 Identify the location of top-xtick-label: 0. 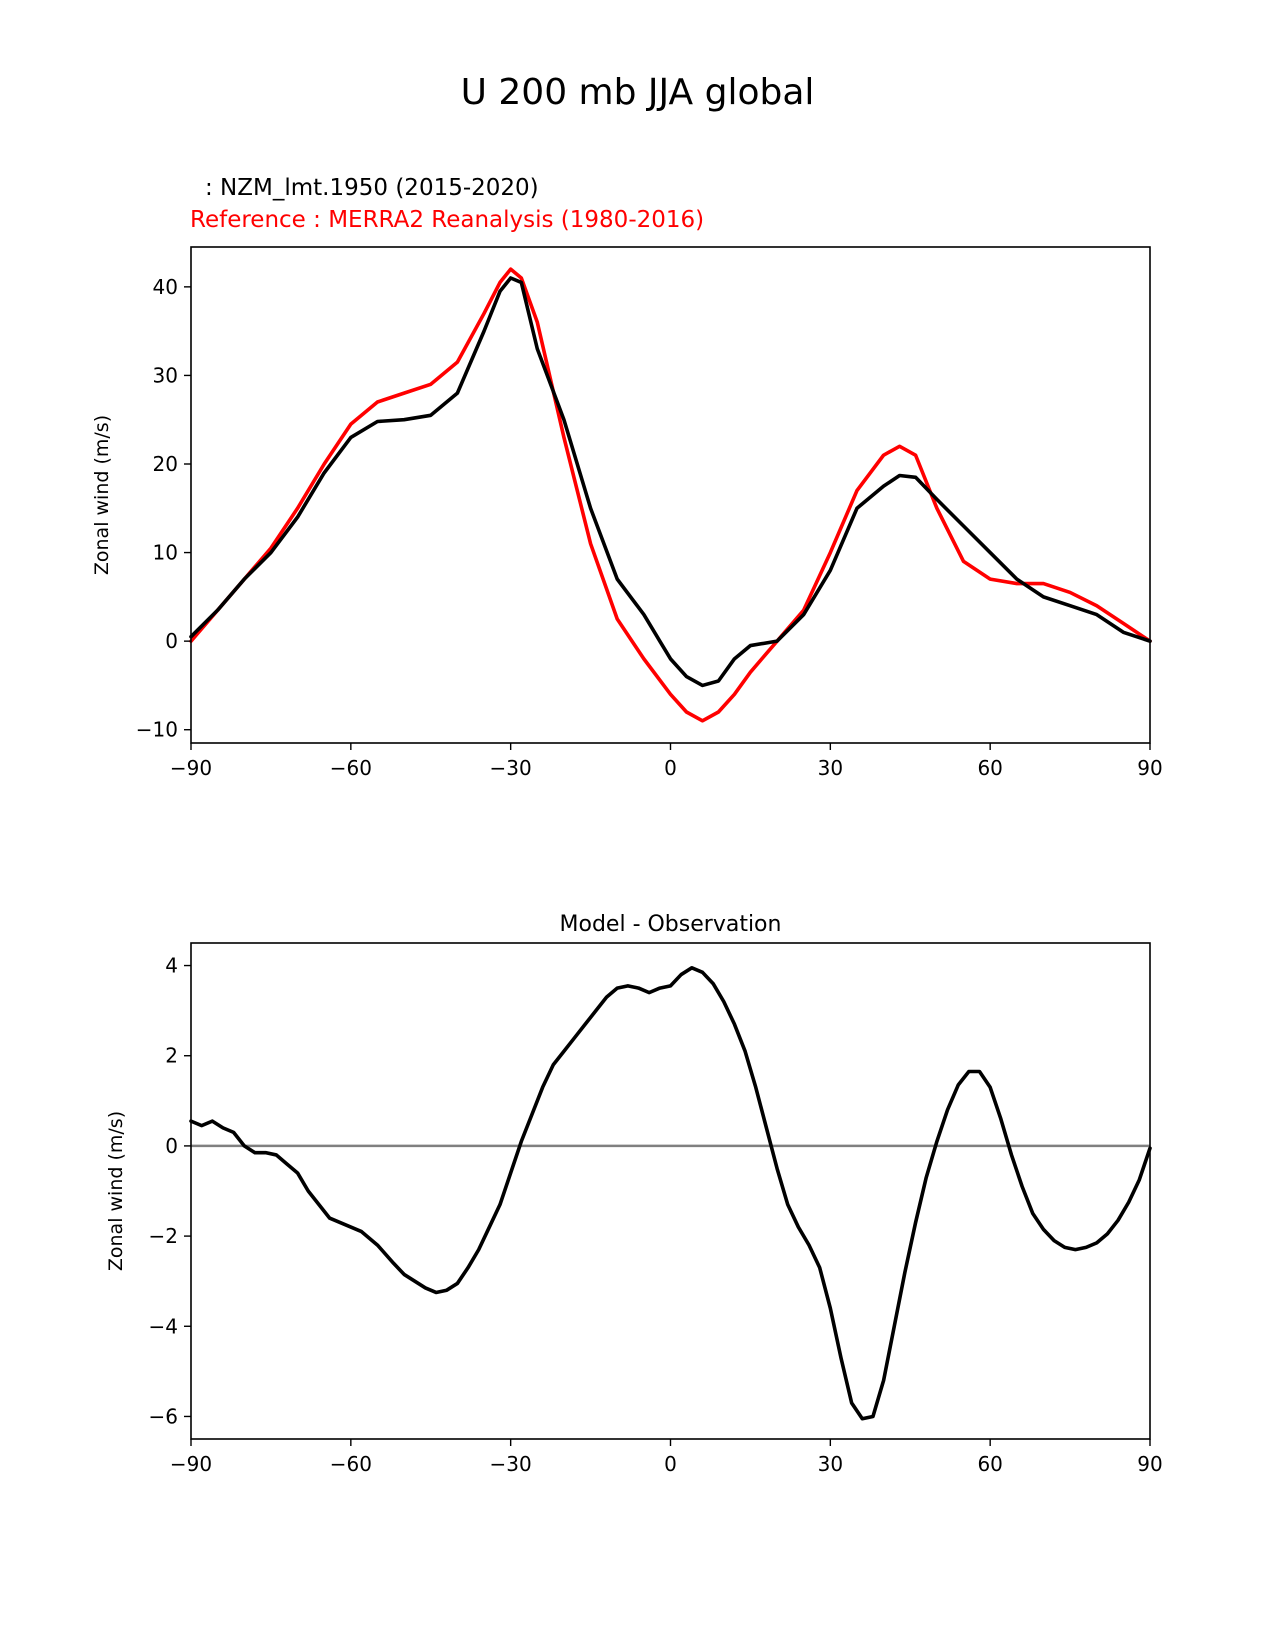
(670, 768).